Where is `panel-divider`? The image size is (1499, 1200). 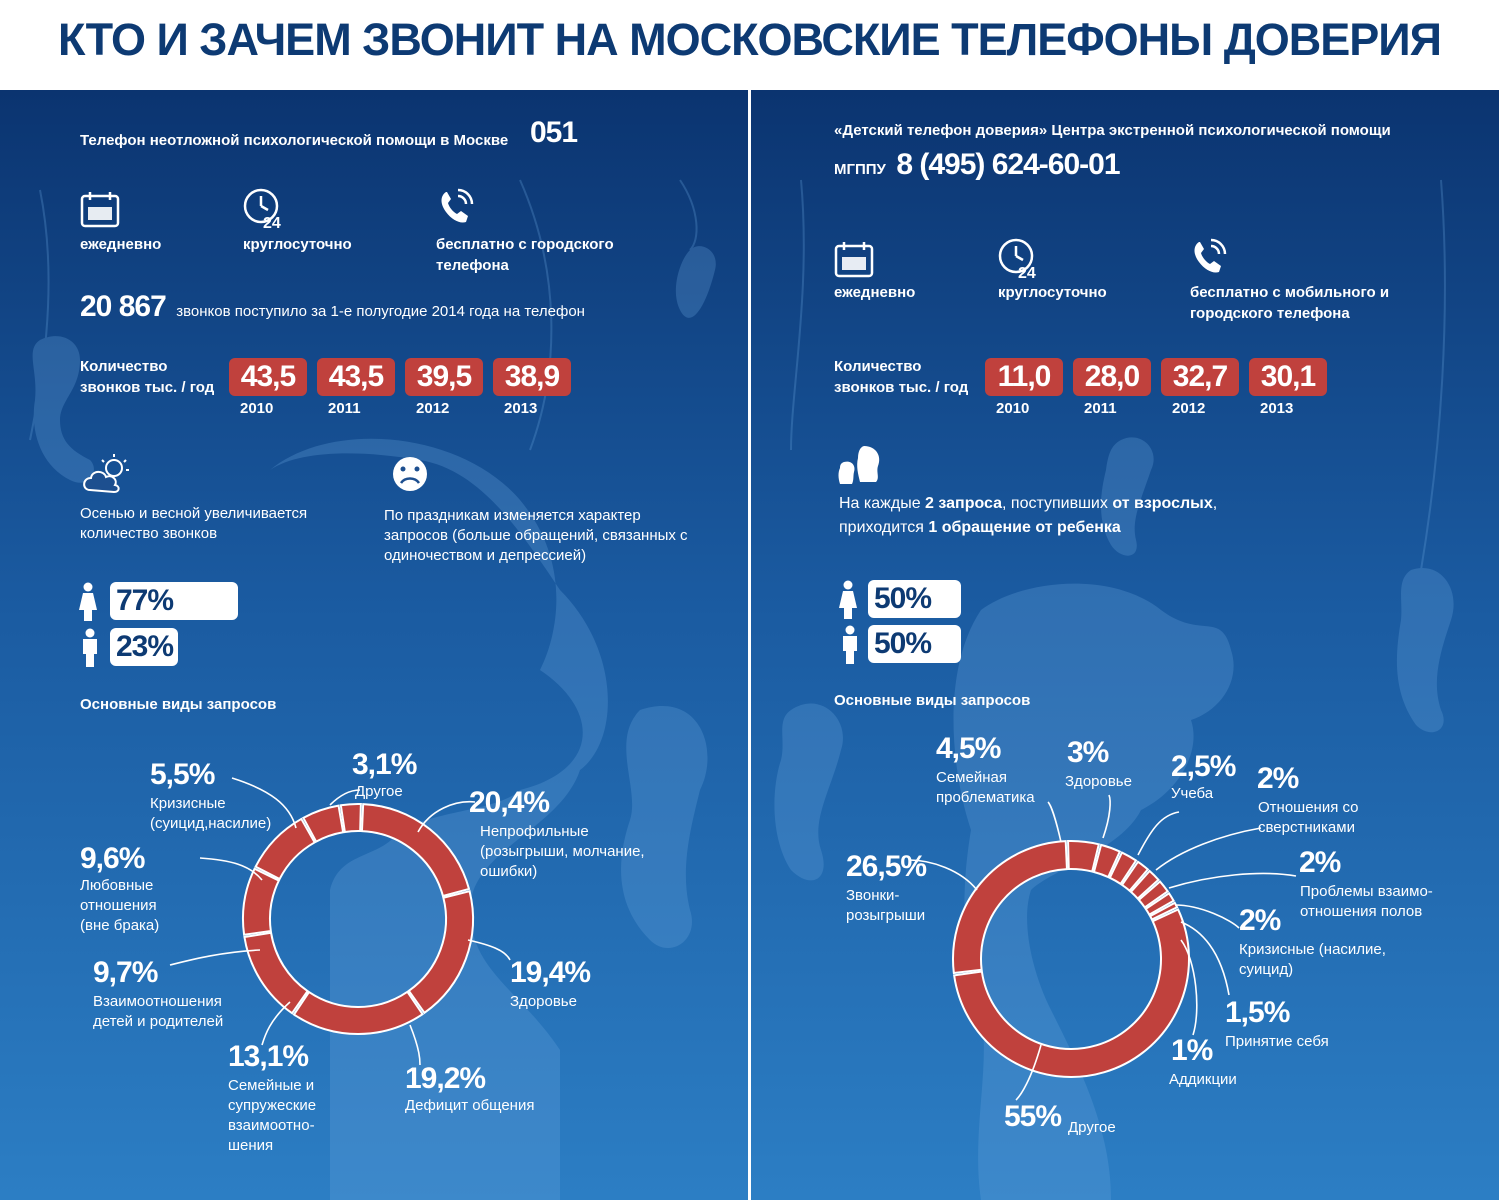
panel-divider is located at coordinates (749, 645).